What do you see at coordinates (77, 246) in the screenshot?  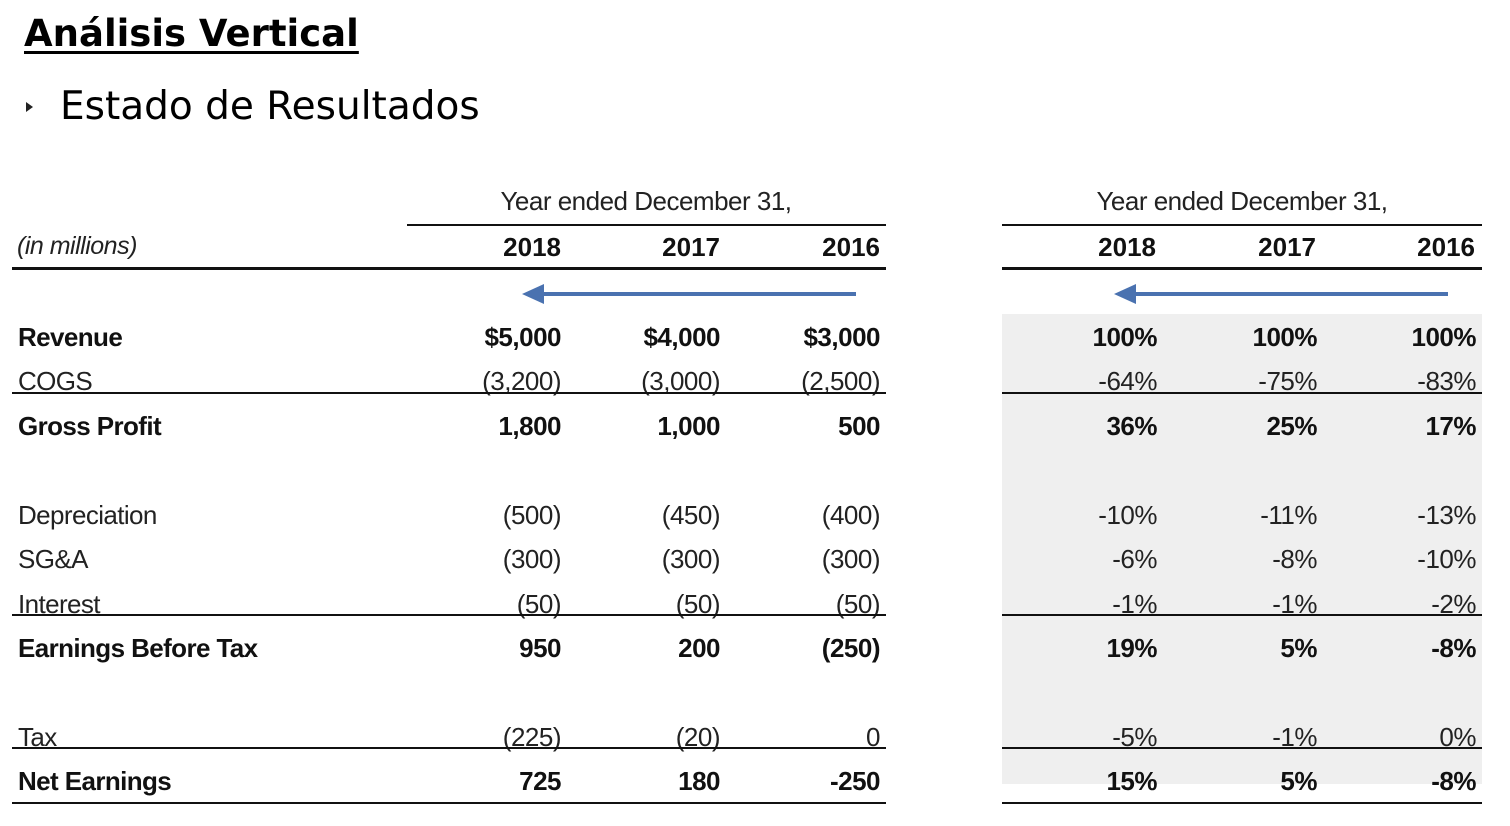 I see `units-label: (in millions)` at bounding box center [77, 246].